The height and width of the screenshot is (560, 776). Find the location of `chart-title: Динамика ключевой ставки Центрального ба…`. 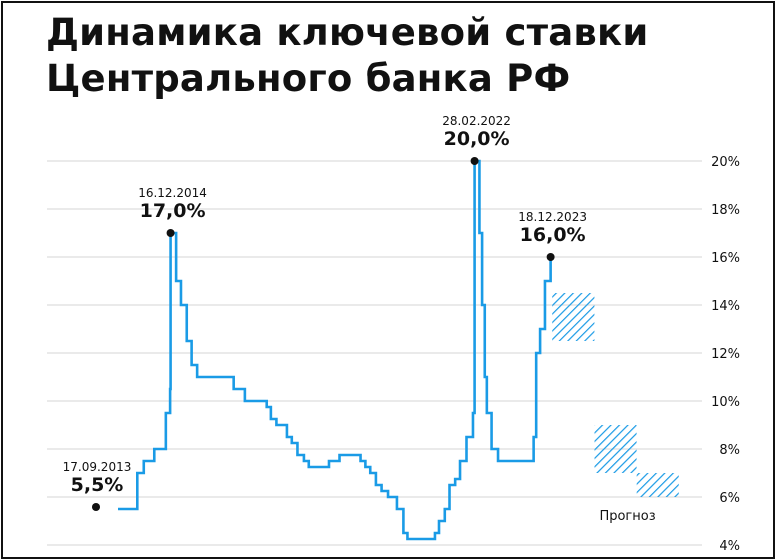

chart-title: Динамика ключевой ставки Центрального ба… is located at coordinates (347, 56).